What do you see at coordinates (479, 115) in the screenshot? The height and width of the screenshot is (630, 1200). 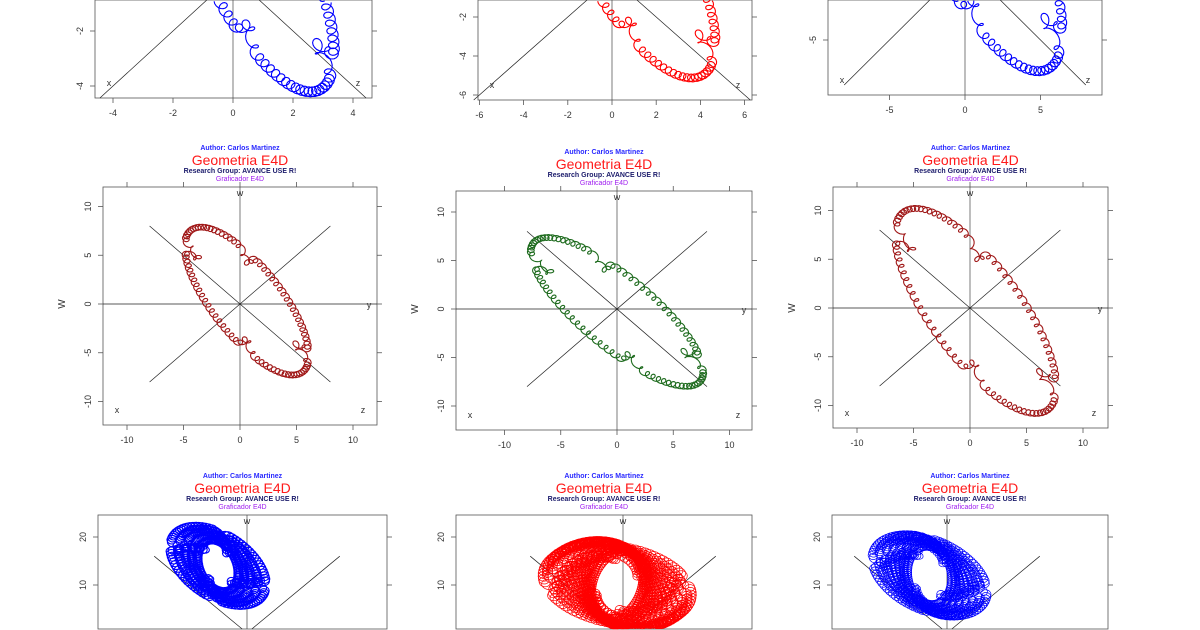 I see `x-tick-label: -6` at bounding box center [479, 115].